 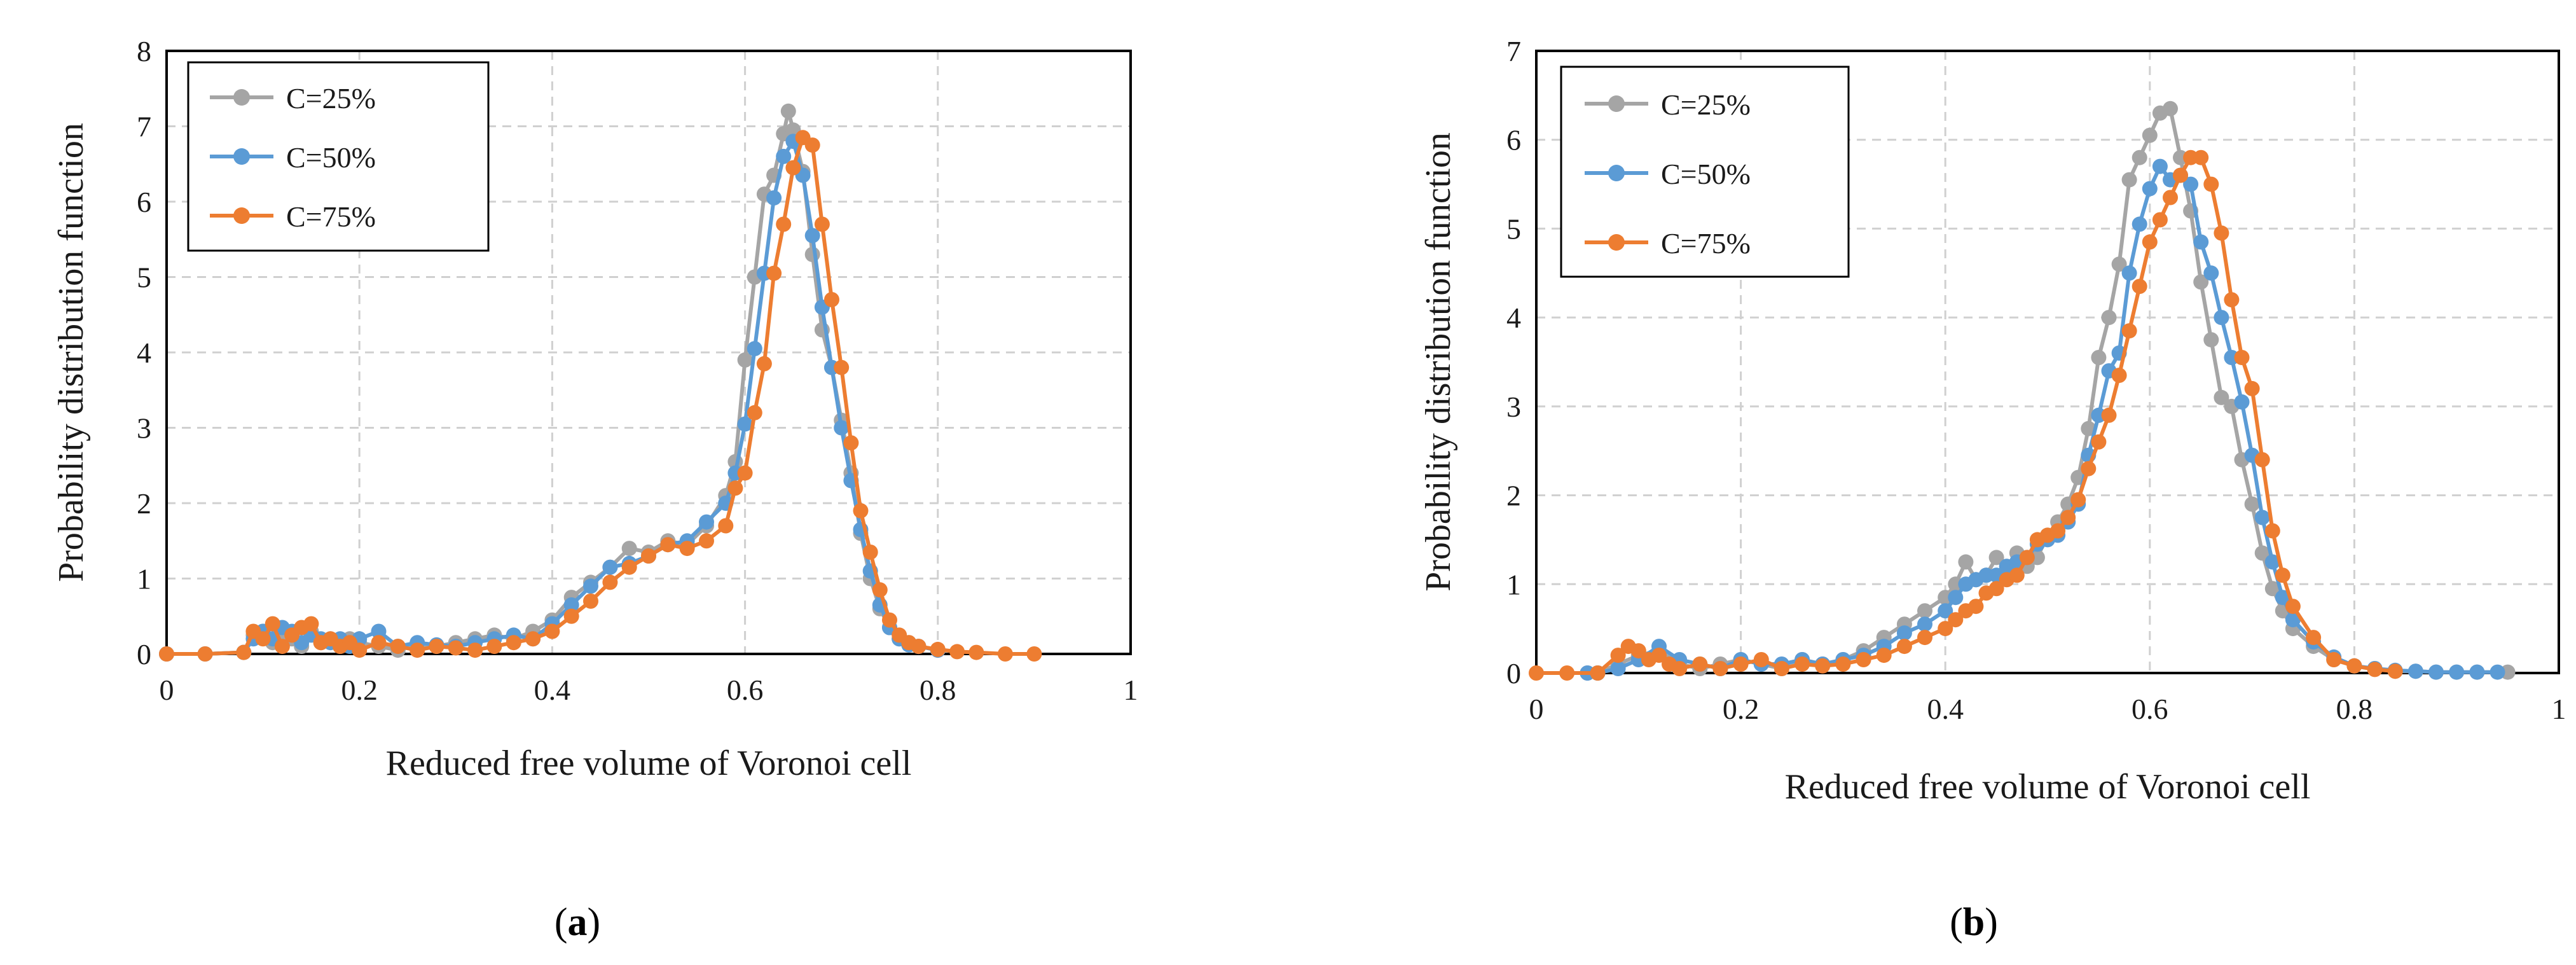 I want to click on y-tick-label: 1, so click(x=144, y=579).